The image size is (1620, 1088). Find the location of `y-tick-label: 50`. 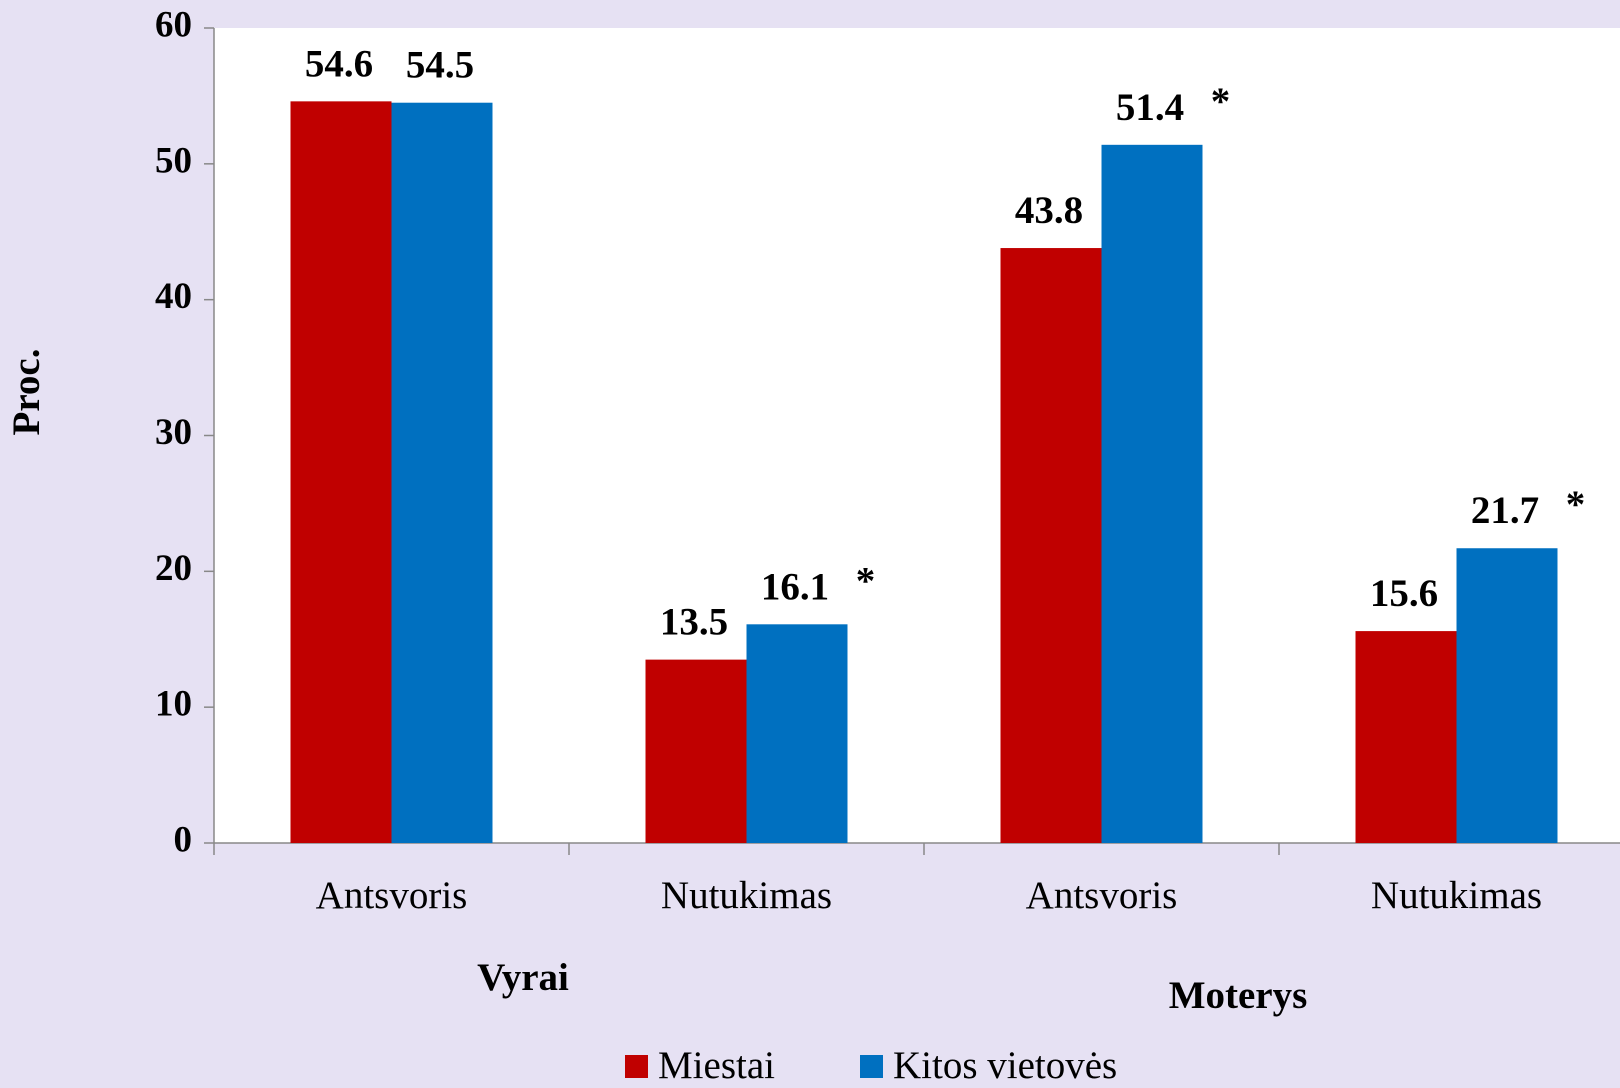

y-tick-label: 50 is located at coordinates (173, 160).